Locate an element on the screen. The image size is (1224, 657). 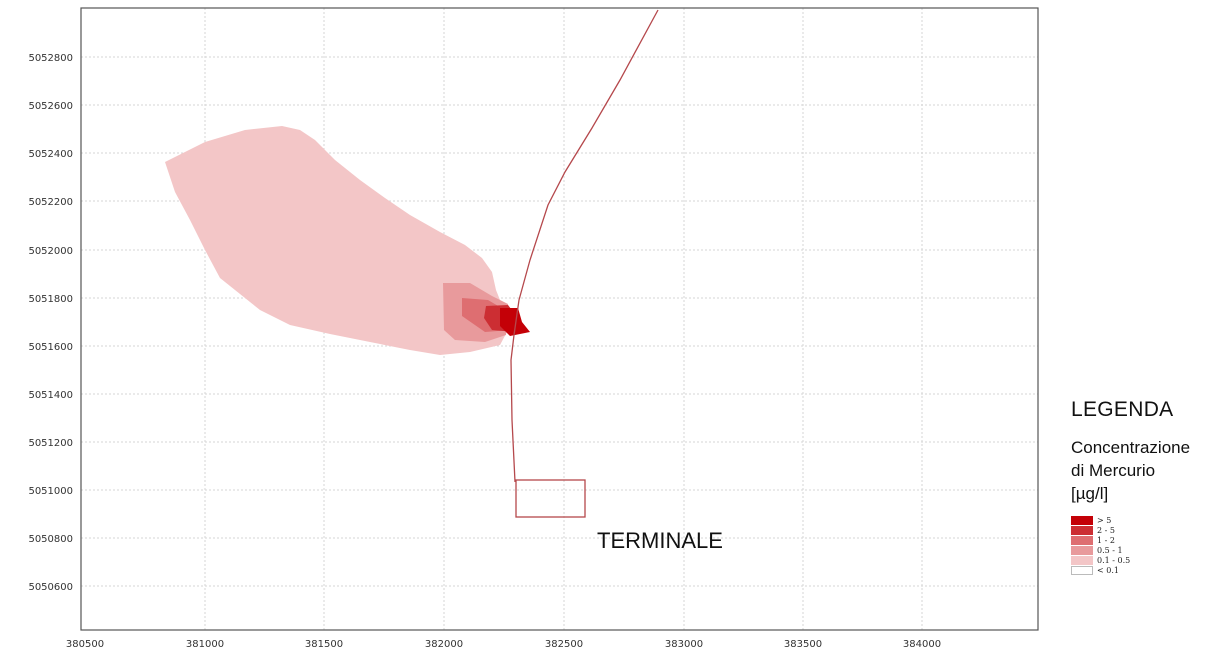
x-tick-label: 381000 is located at coordinates (205, 644).